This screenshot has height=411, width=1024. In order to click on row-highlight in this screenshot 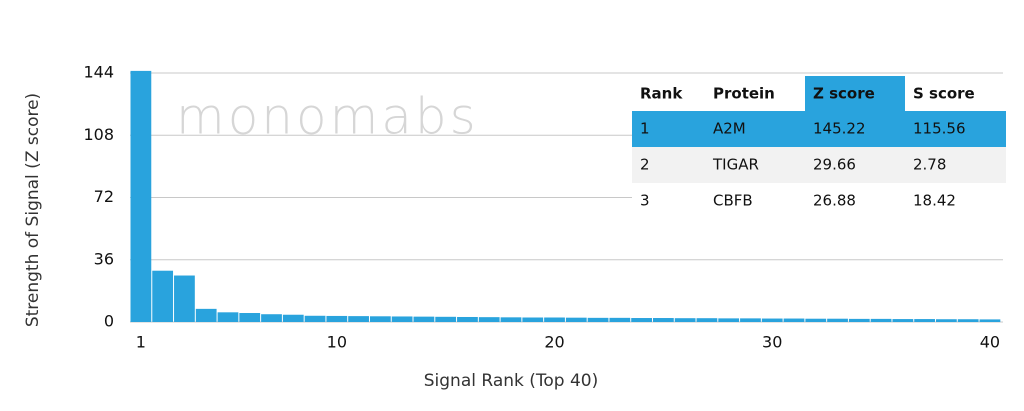, I will do `click(819, 129)`.